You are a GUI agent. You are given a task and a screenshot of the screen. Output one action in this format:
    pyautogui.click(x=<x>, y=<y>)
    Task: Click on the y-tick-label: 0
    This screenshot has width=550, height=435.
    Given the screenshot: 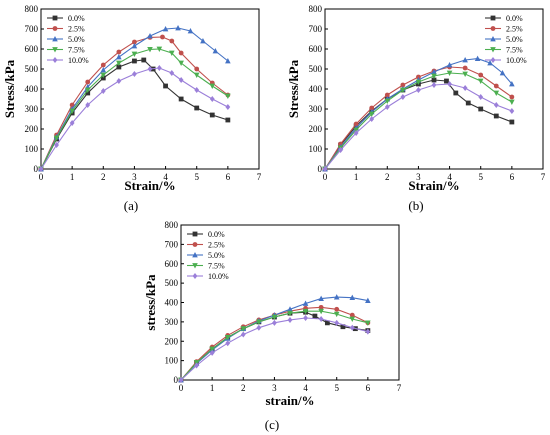 What is the action you would take?
    pyautogui.click(x=36, y=169)
    